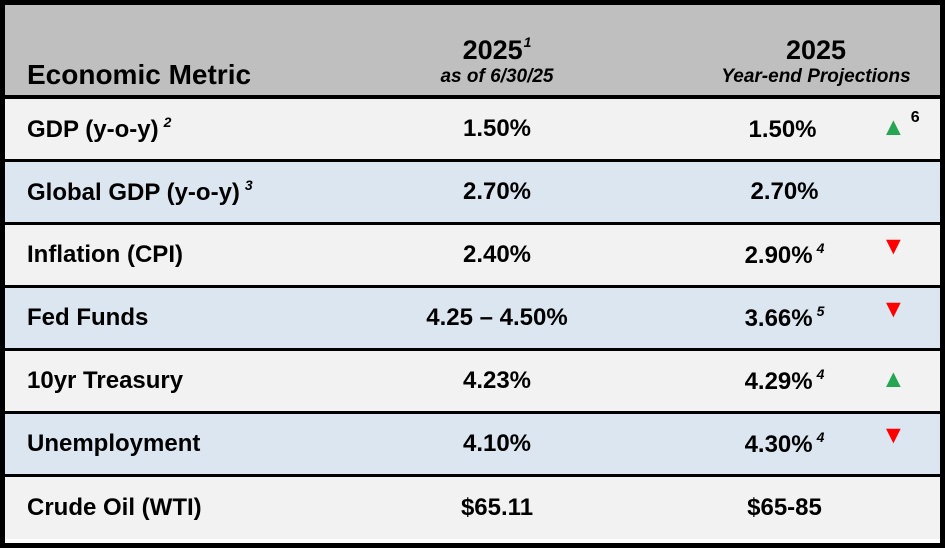  I want to click on metric-text: 10yr Treasury, so click(105, 380).